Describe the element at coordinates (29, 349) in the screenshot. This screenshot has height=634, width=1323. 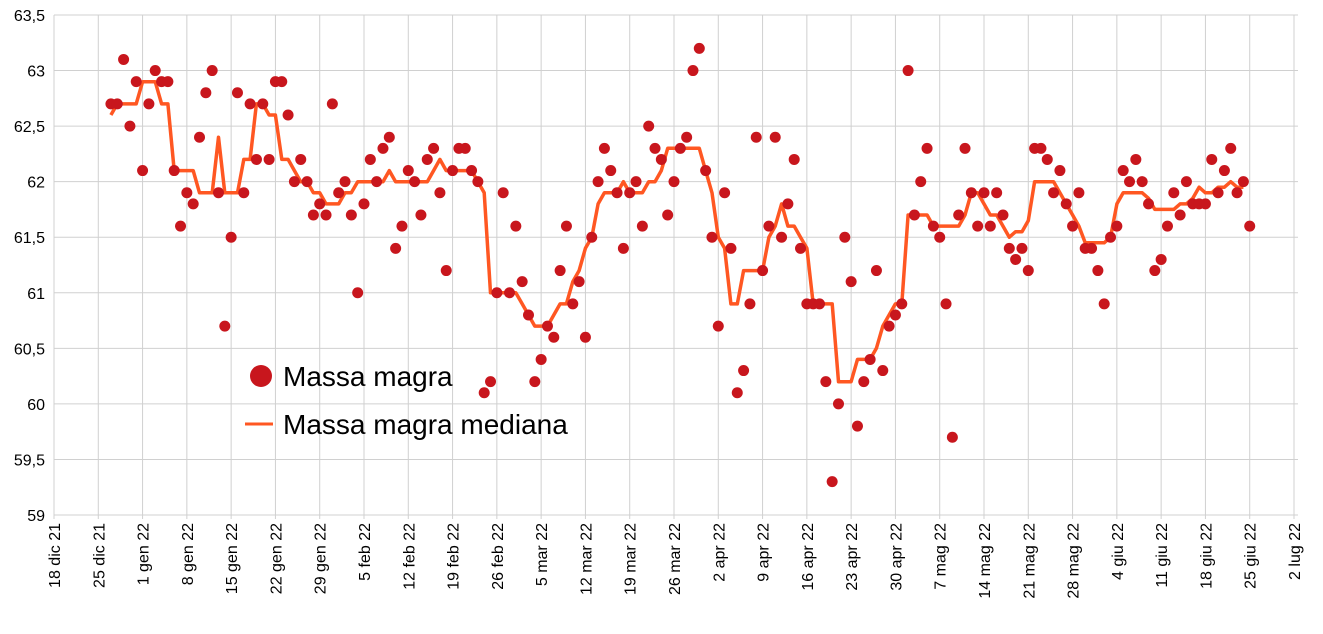
I see `y-tick-label: 60,5` at that location.